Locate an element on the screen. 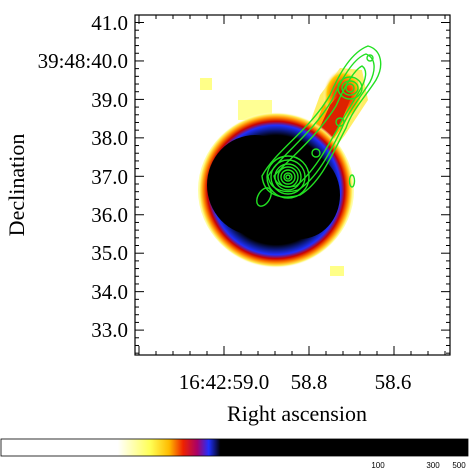  x-tick-label: 58.8 is located at coordinates (309, 382).